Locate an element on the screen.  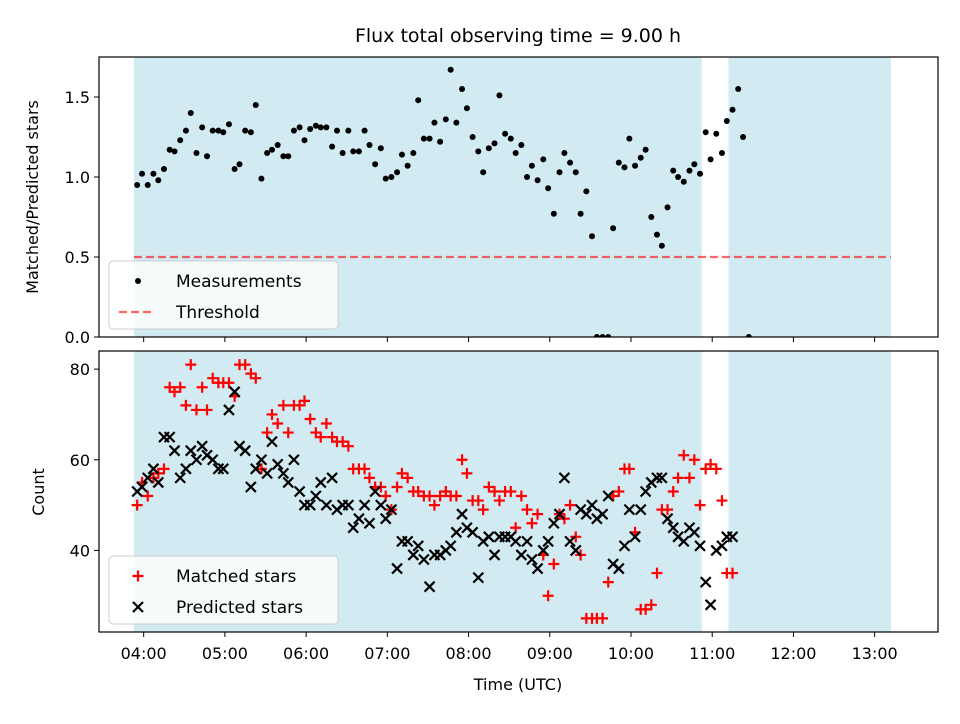
ytick-label: 1.0 is located at coordinates (77, 177).